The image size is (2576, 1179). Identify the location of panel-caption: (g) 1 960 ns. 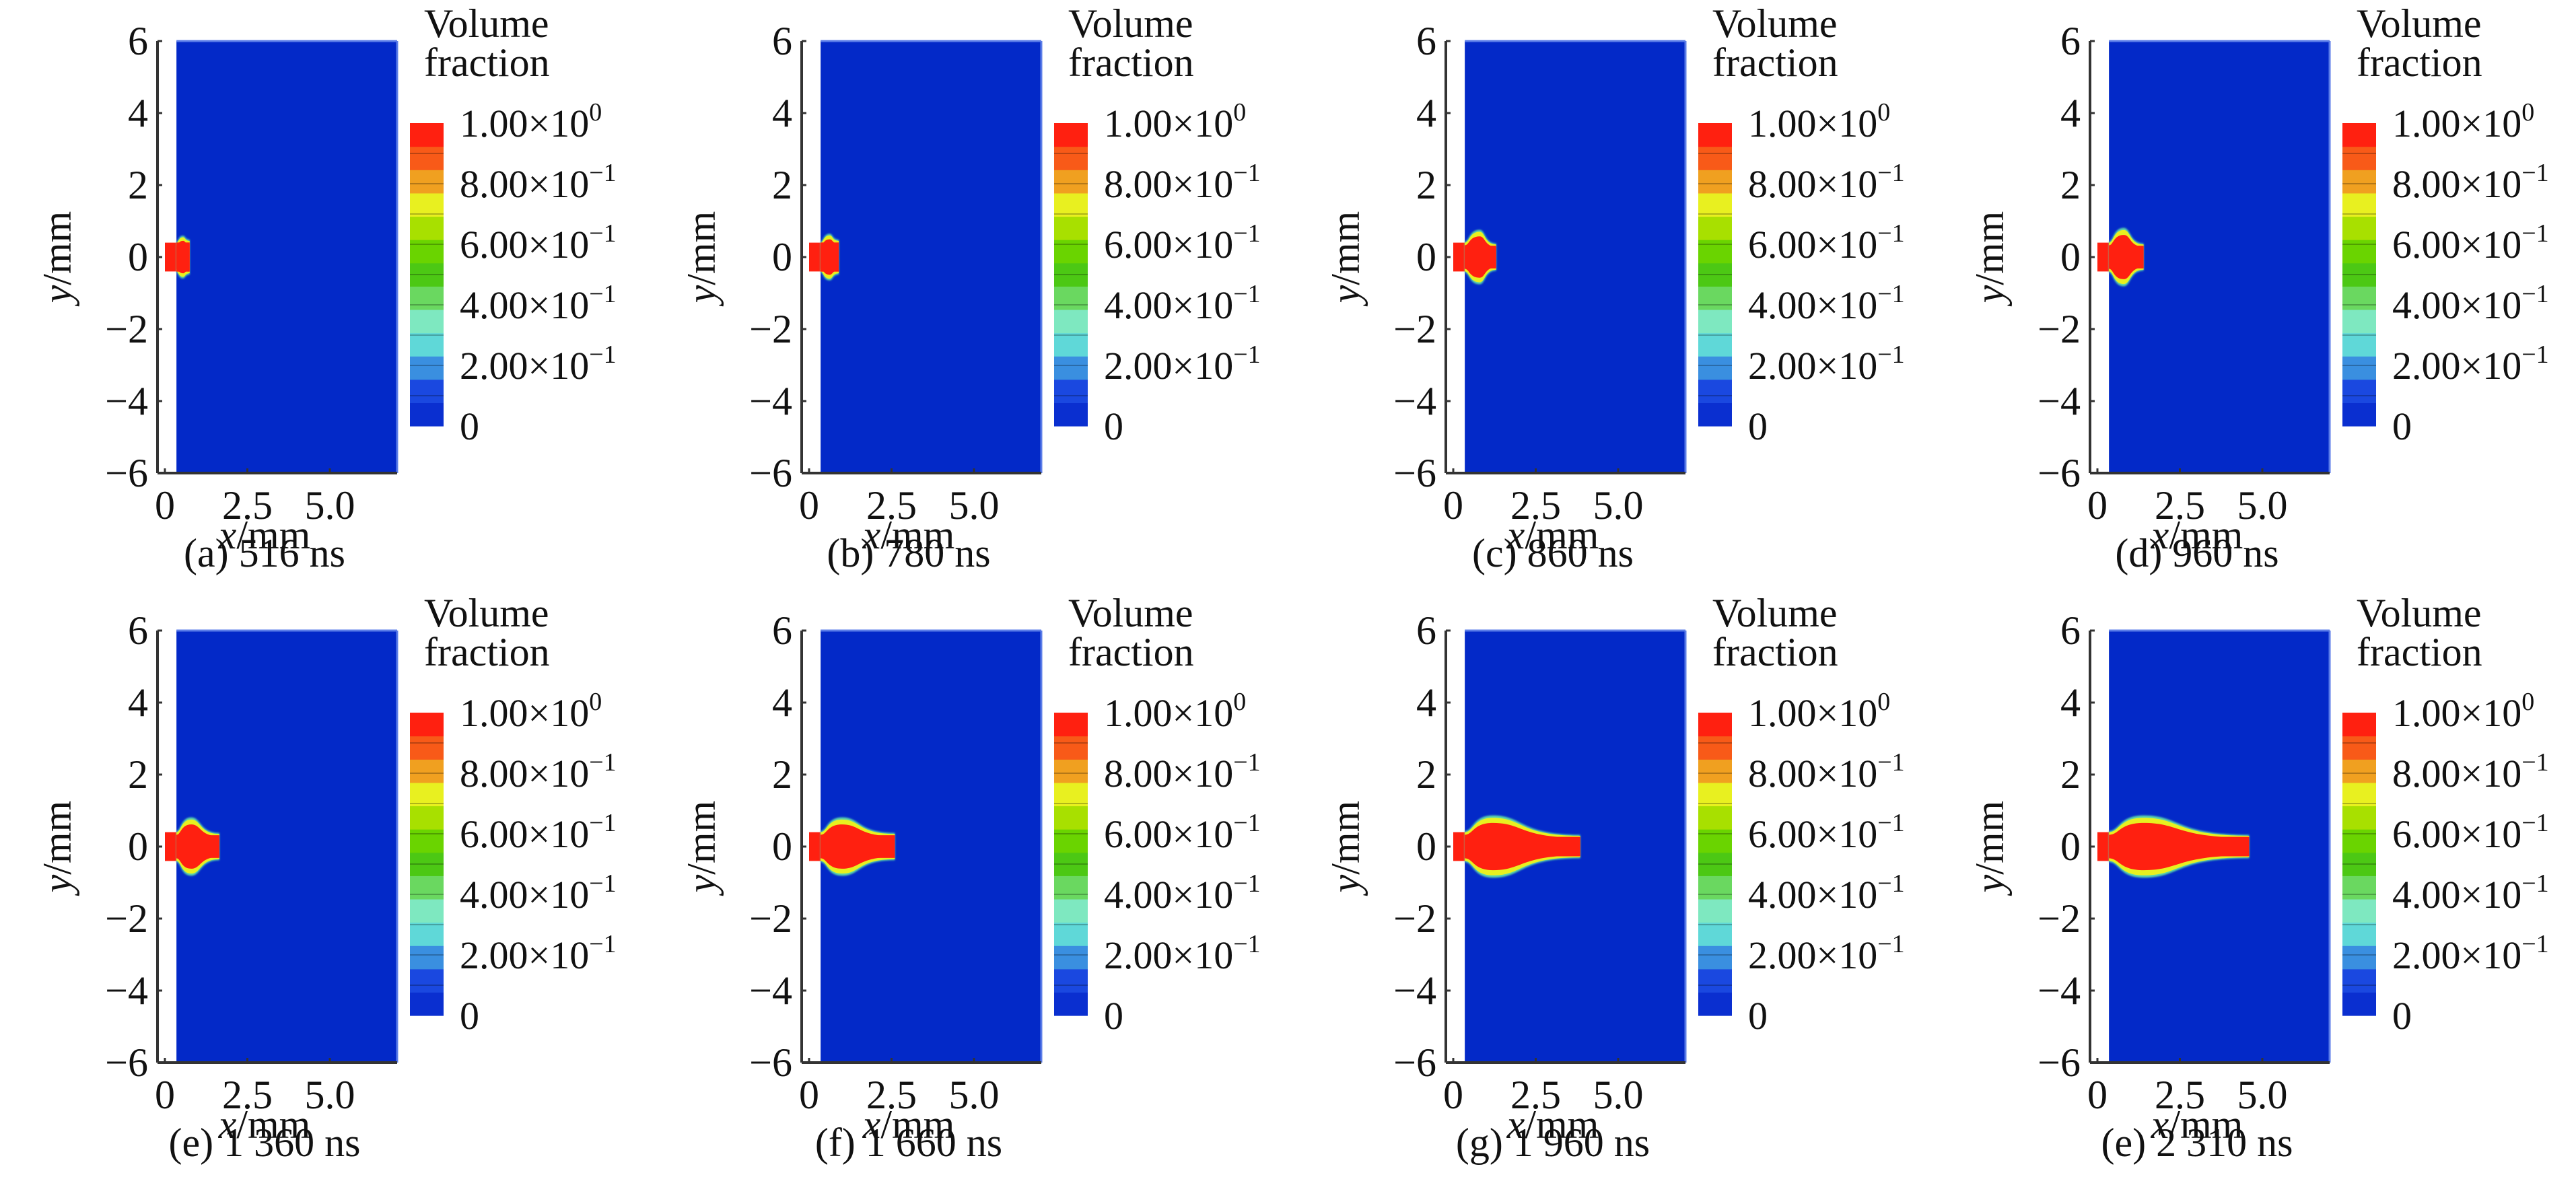
(1553, 1142).